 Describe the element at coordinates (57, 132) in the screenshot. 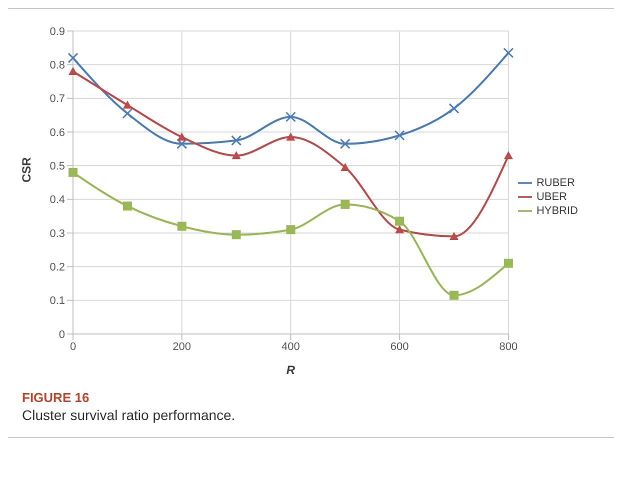

I see `y-tick-label: 0.6` at that location.